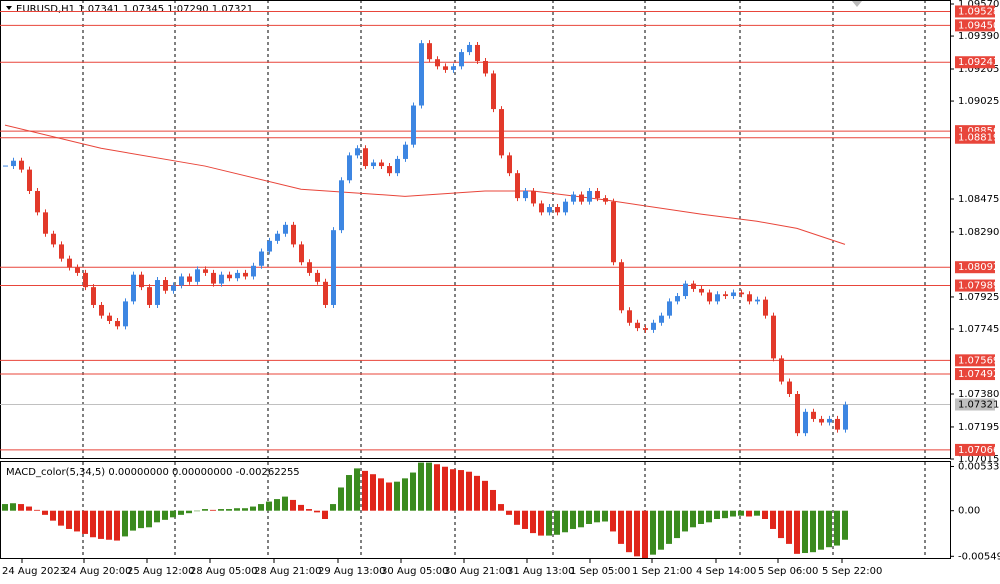  I want to click on scroll-arrow, so click(857, 4).